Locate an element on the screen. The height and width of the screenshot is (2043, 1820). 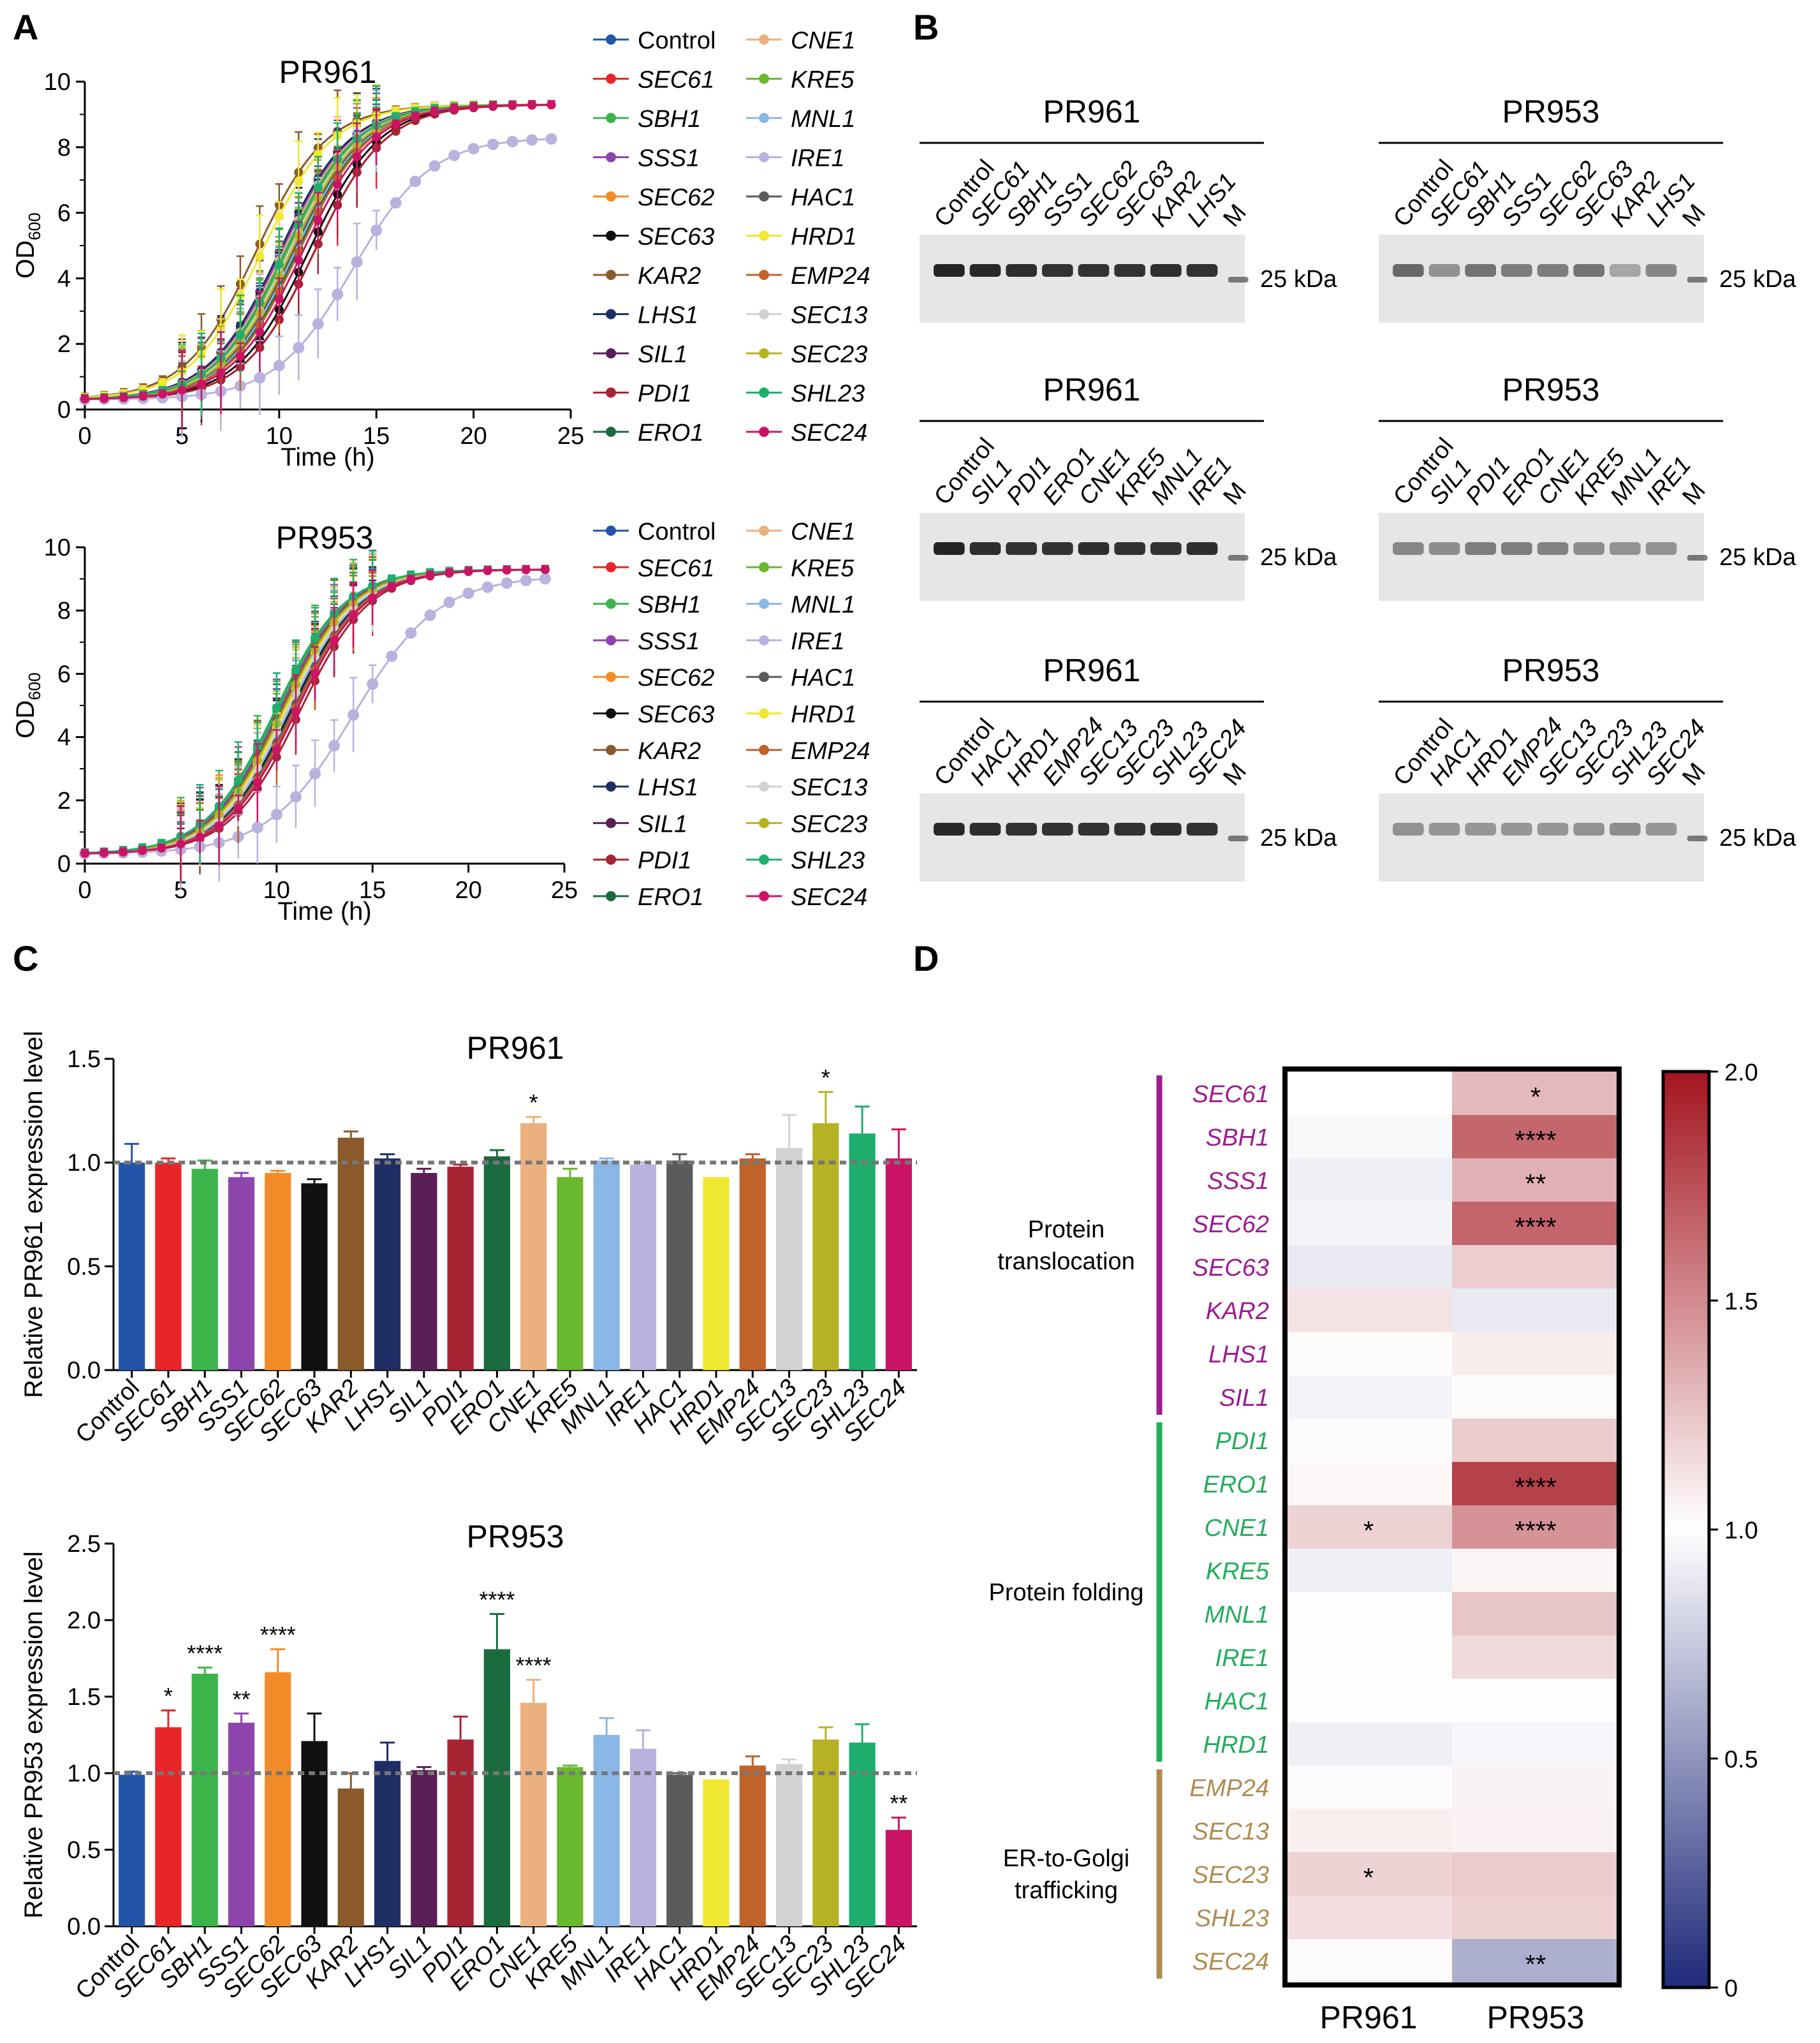
legend-label: SEC13 is located at coordinates (829, 315).